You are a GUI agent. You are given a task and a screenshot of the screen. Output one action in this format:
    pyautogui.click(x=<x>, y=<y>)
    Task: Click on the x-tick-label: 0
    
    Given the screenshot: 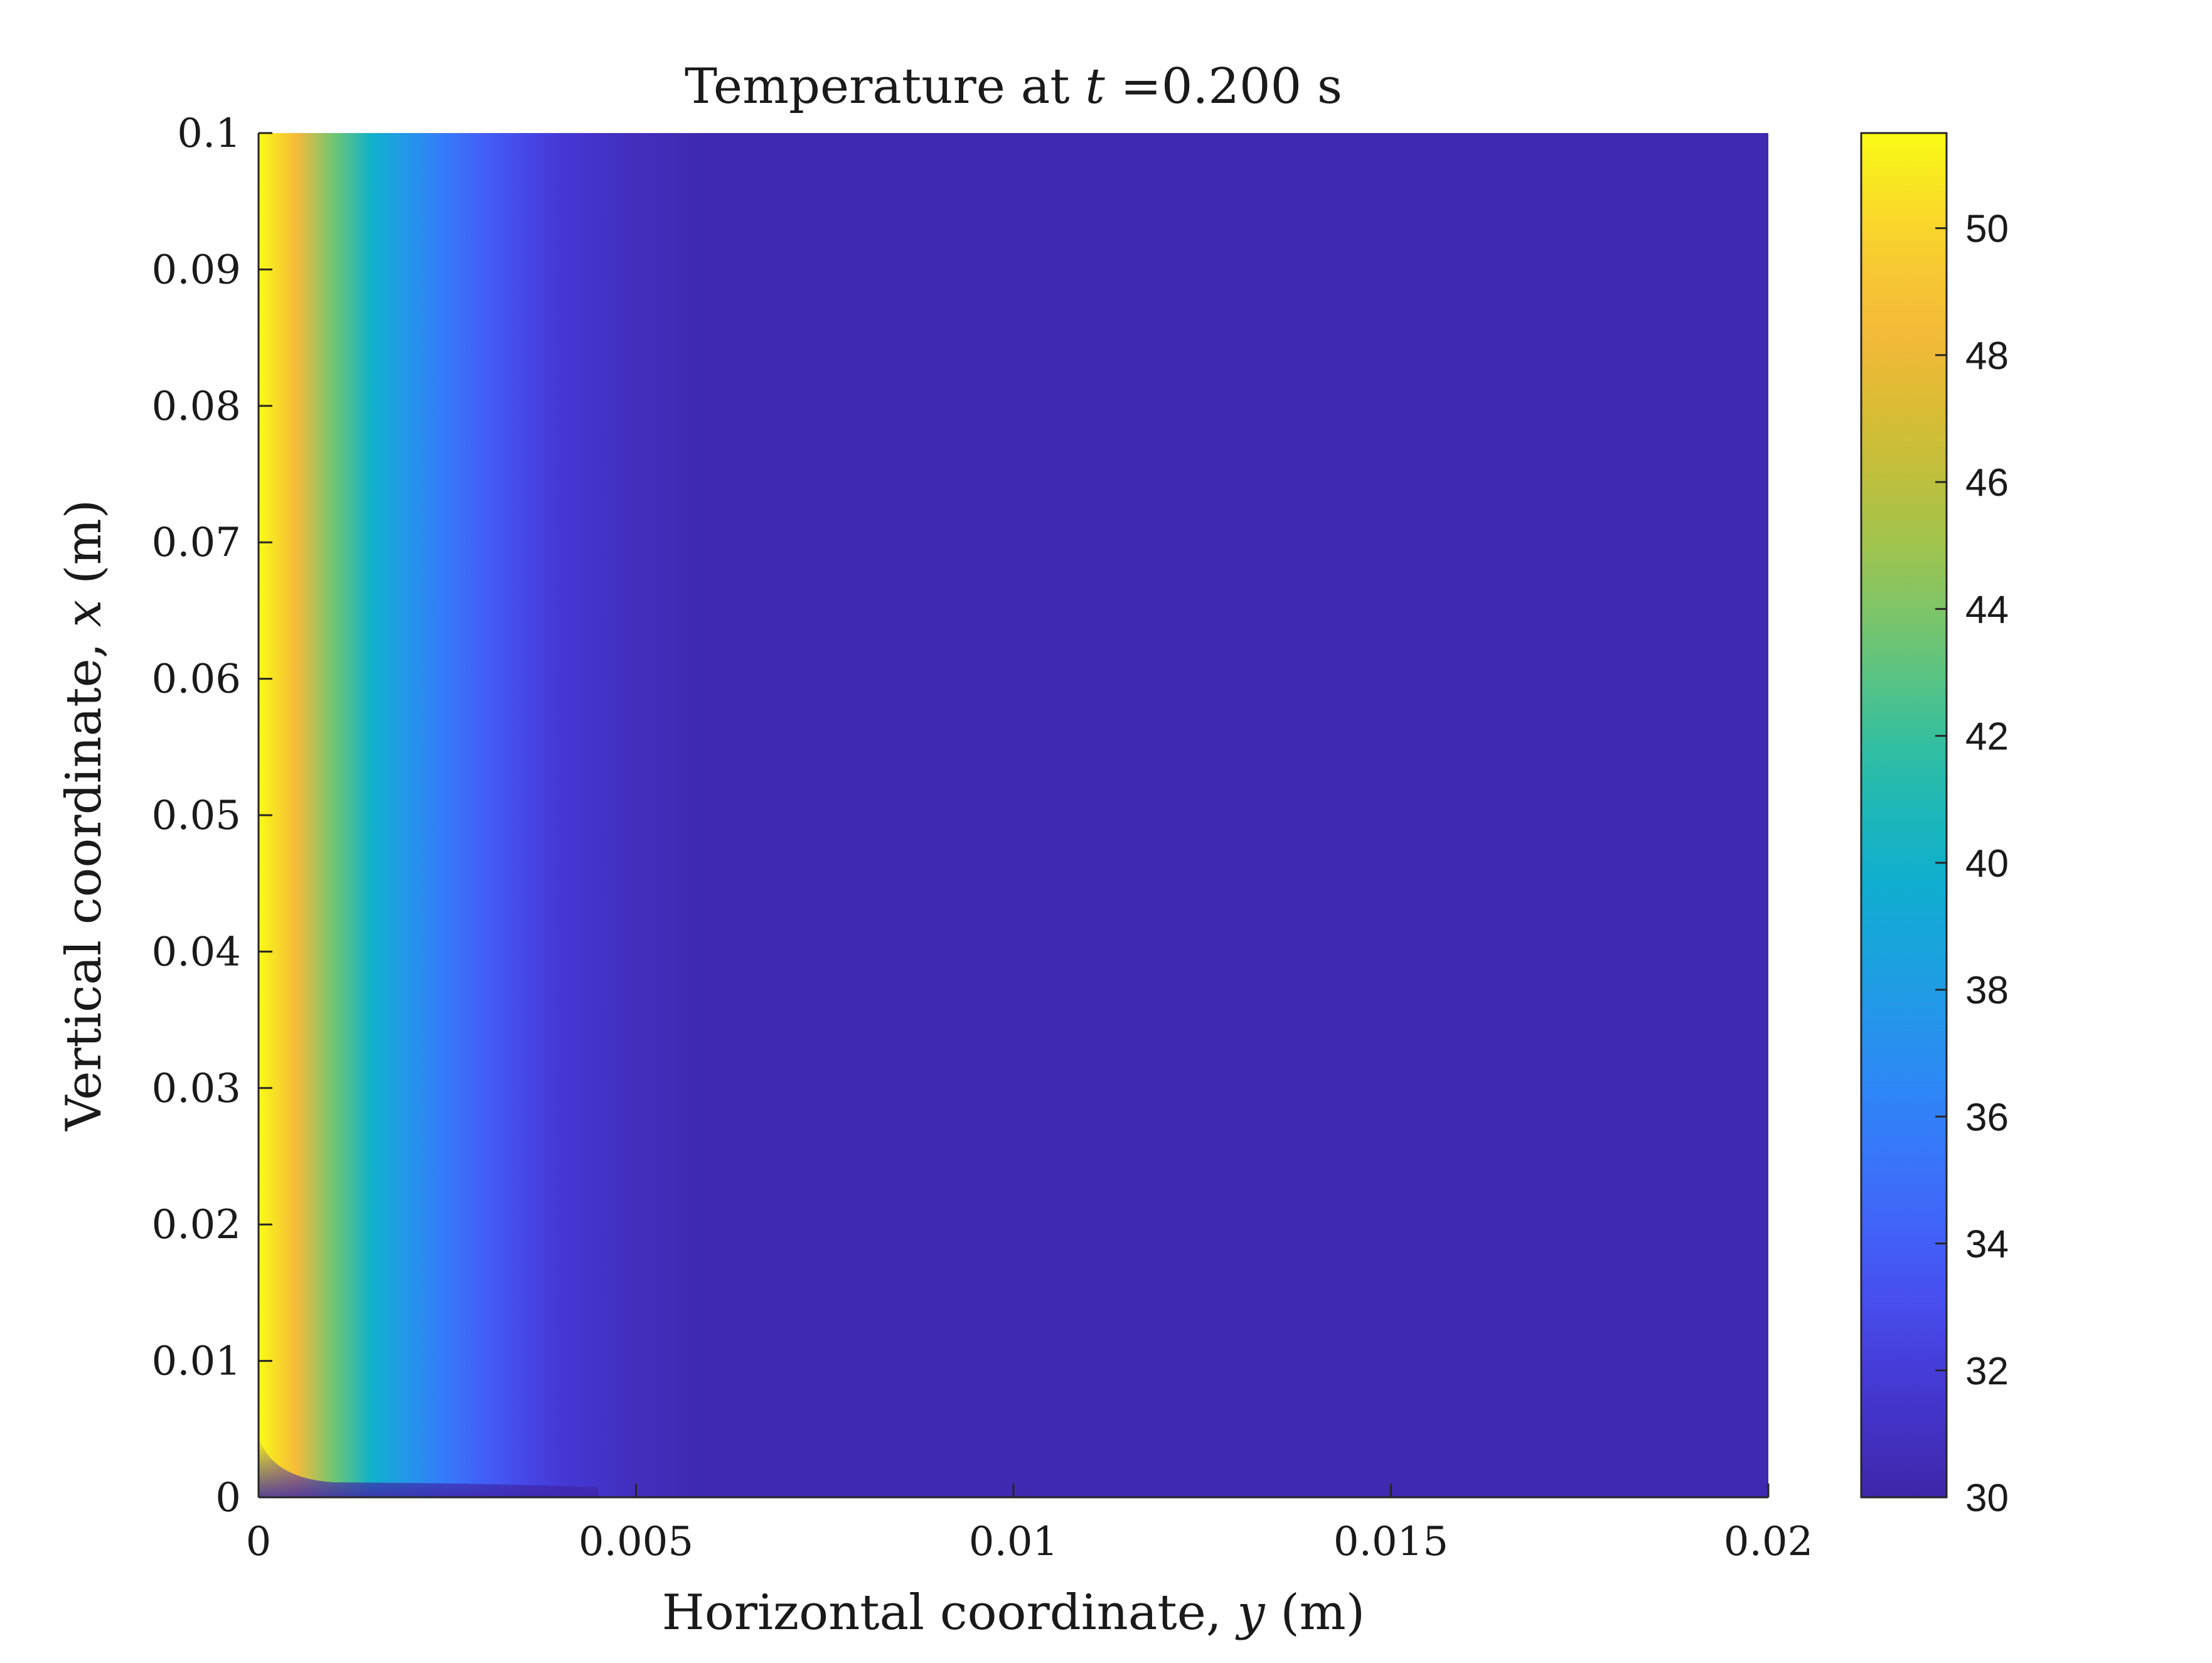 What is the action you would take?
    pyautogui.click(x=259, y=1542)
    